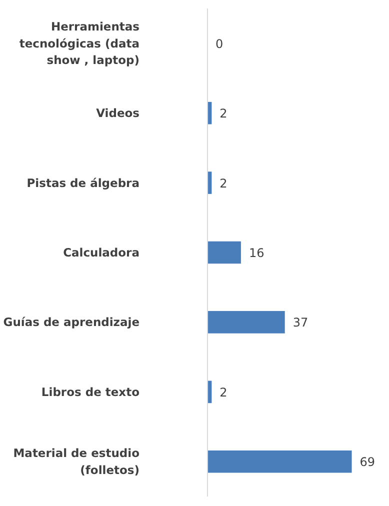 The height and width of the screenshot is (506, 389). Describe the element at coordinates (256, 253) in the screenshot. I see `data-label: 16` at that location.